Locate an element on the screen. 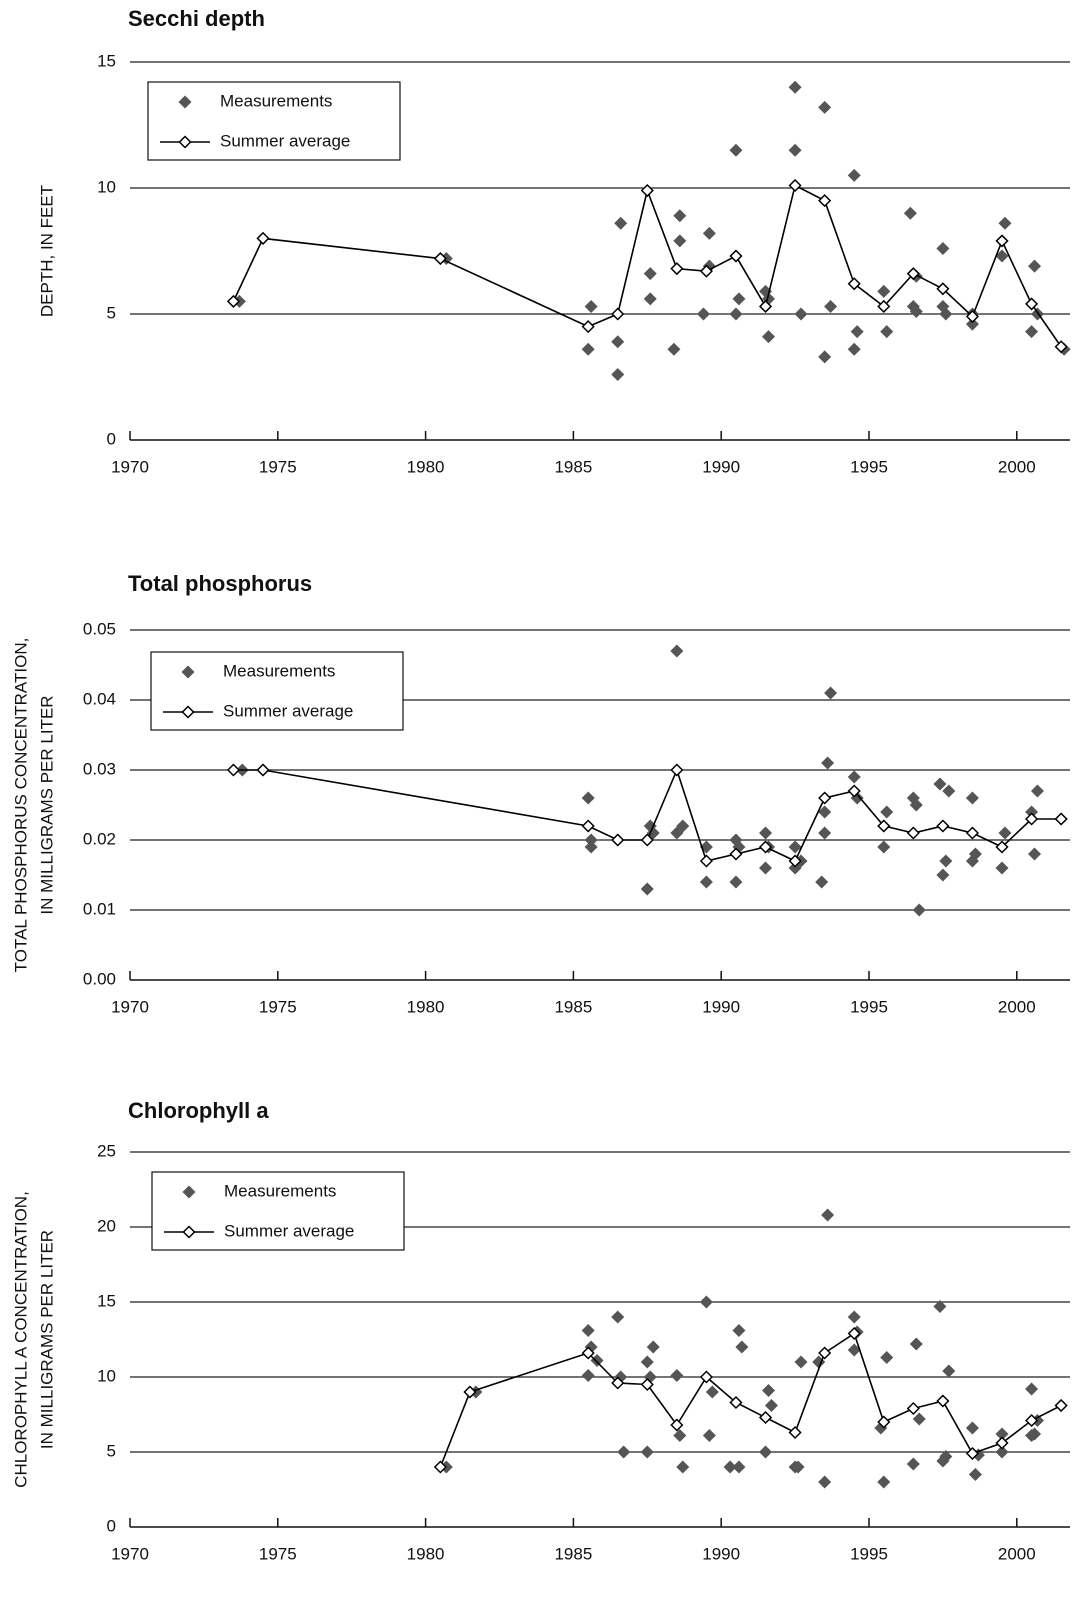 This screenshot has width=1091, height=1600. y-tick-label: 10 is located at coordinates (106, 1375).